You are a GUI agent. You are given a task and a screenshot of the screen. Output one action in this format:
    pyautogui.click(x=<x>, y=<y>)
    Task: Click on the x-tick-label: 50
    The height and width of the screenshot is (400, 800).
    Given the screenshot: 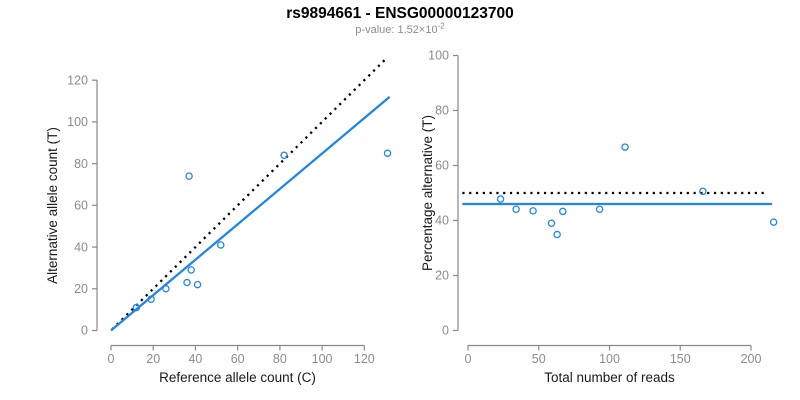 What is the action you would take?
    pyautogui.click(x=539, y=359)
    